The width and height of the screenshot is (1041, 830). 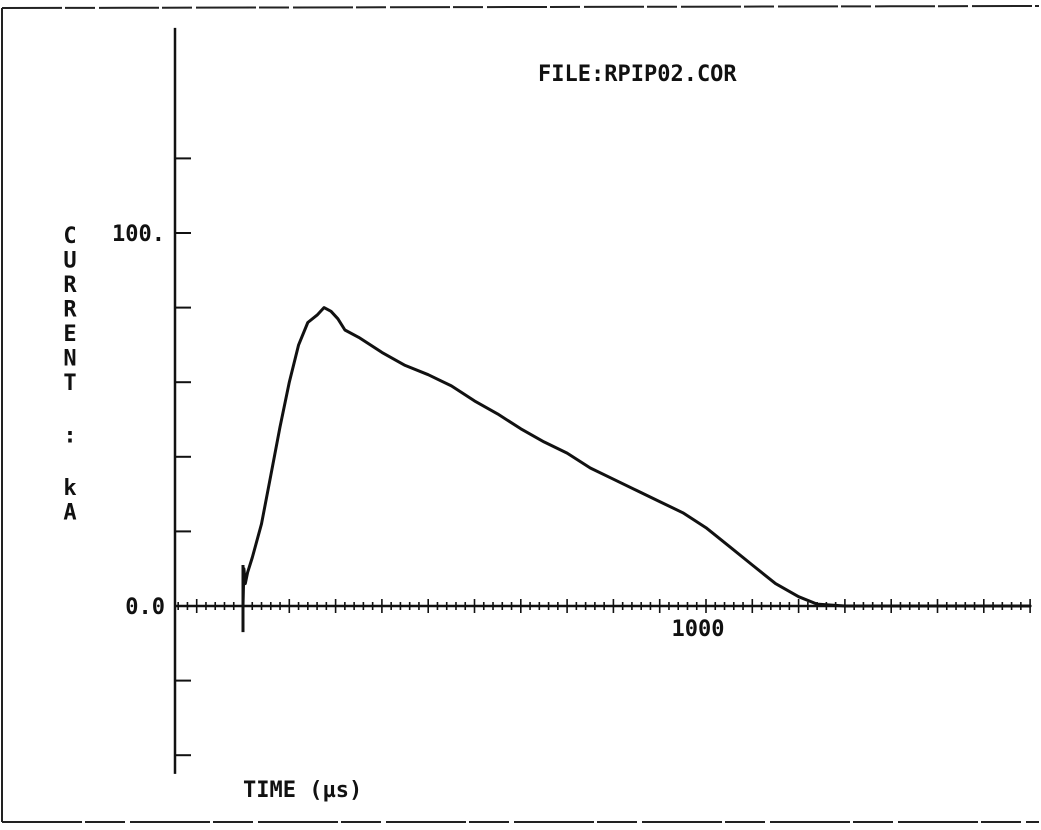 What do you see at coordinates (69, 261) in the screenshot?
I see `y-axis-label-char-1: U` at bounding box center [69, 261].